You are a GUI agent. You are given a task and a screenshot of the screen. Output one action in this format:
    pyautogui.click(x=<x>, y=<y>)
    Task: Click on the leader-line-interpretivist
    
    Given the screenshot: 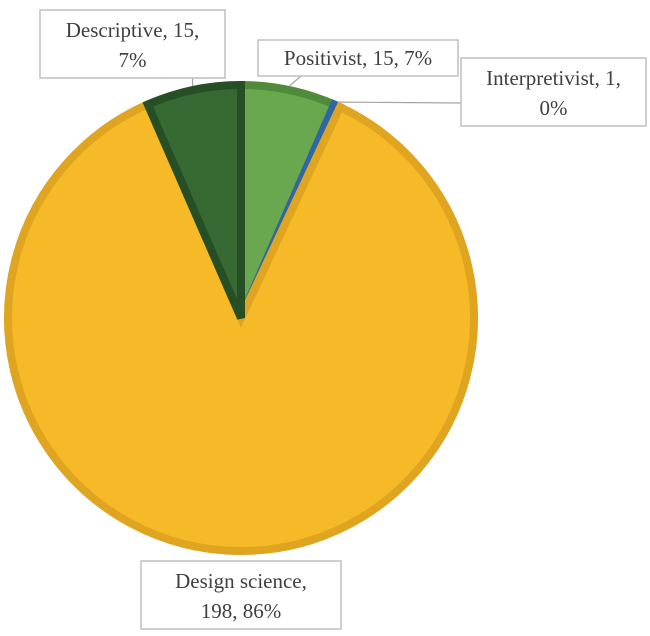 What is the action you would take?
    pyautogui.click(x=400, y=102)
    